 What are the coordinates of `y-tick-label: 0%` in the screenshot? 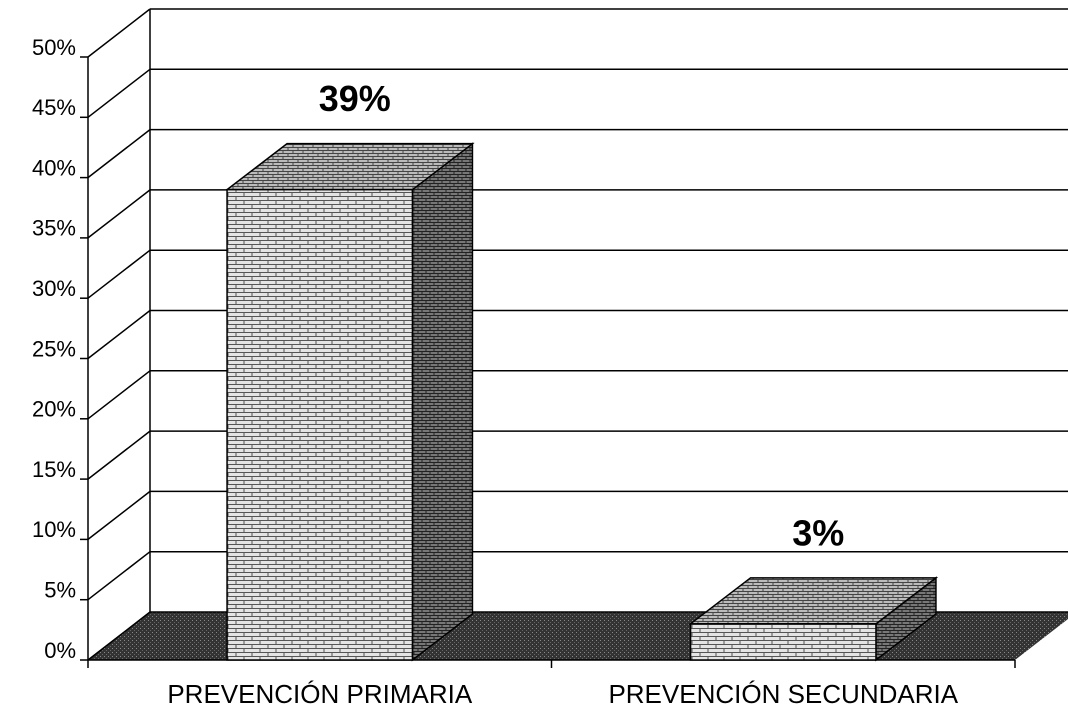 It's located at (60, 650).